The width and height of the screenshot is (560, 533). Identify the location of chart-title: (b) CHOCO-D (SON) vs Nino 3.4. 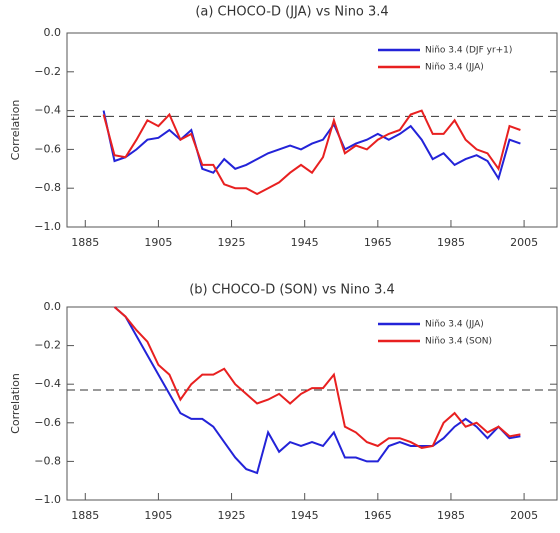
(292, 290).